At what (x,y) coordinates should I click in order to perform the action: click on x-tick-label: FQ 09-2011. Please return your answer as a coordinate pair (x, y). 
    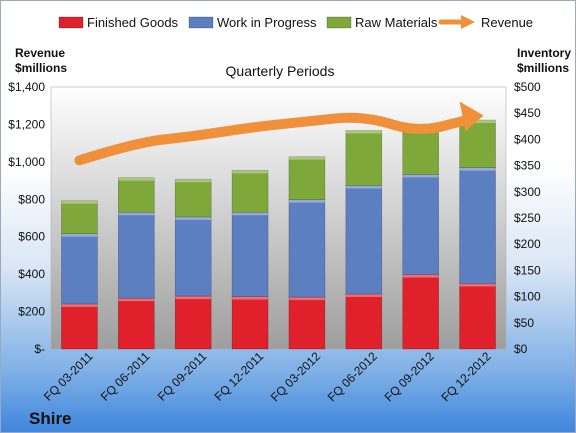
    Looking at the image, I should click on (182, 376).